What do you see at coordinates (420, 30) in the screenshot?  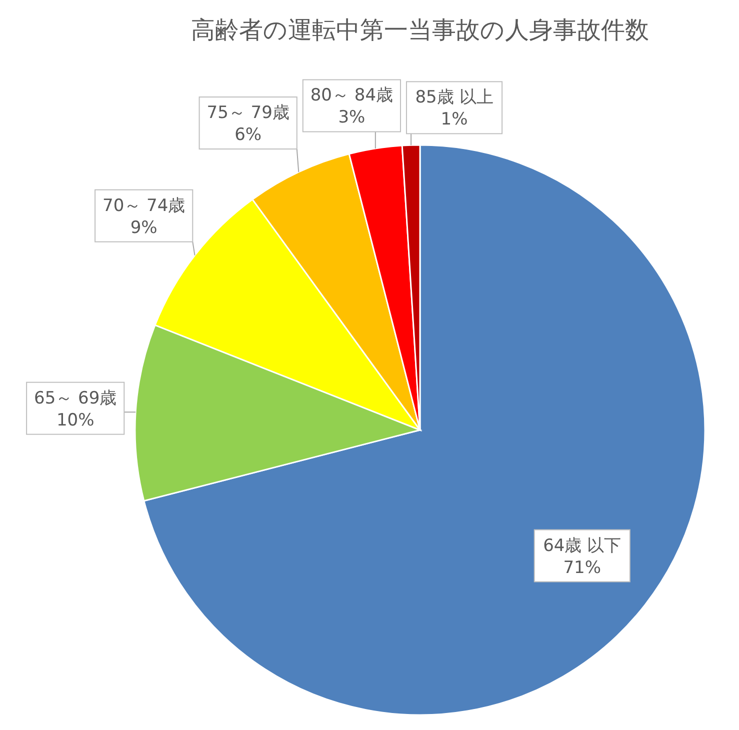 I see `chart-title: 高齢者の運転中第一当事故の人身事故件数` at bounding box center [420, 30].